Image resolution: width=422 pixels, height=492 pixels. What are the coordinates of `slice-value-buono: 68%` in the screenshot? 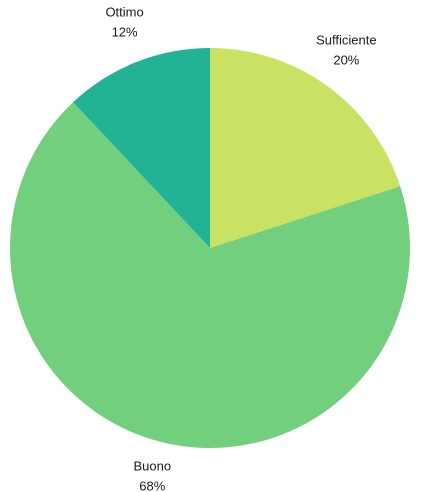 It's located at (152, 485).